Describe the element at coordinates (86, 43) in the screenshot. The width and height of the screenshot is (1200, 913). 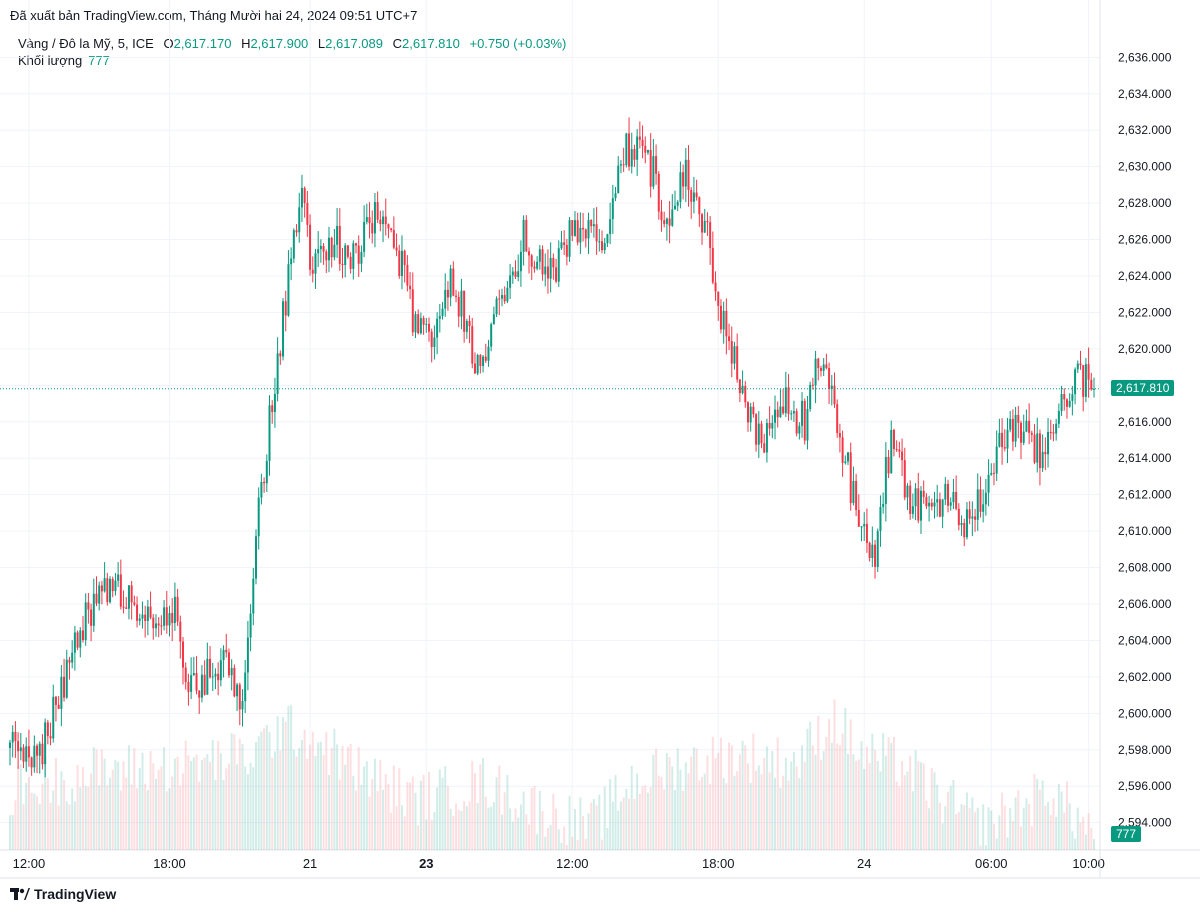
I see `symbol-name: Vàng / Đô la Mỹ, 5, ICE` at that location.